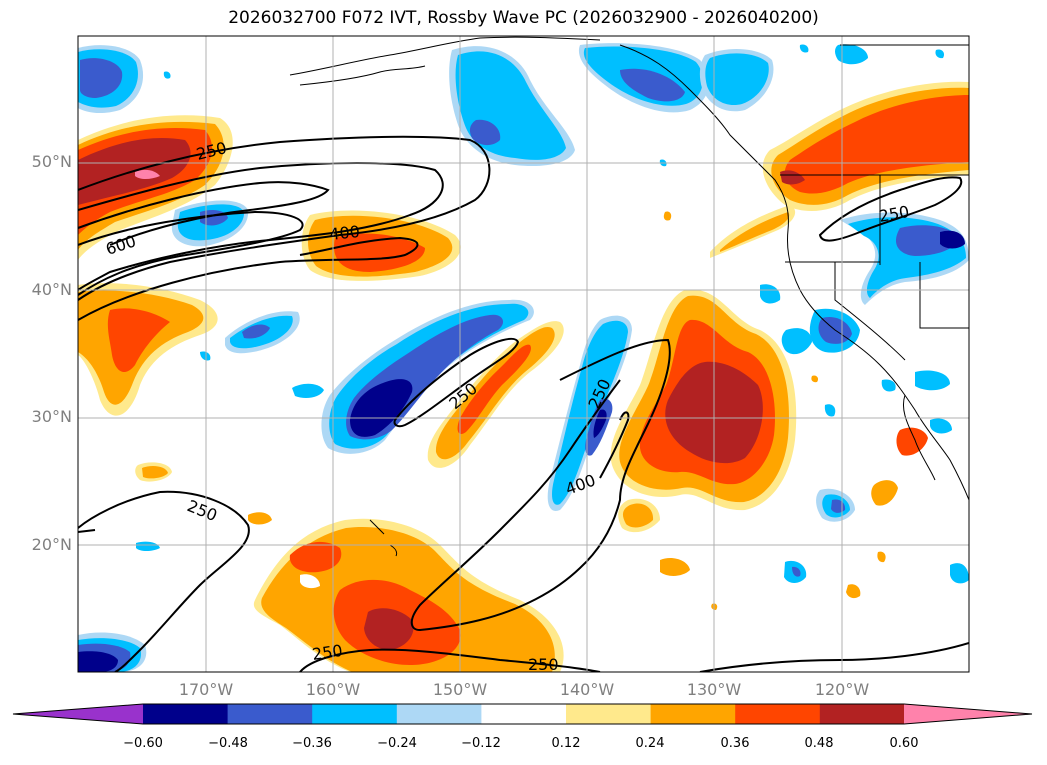 Image resolution: width=1047 pixels, height=765 pixels. Describe the element at coordinates (566, 743) in the screenshot. I see `colorbar-tick: 0.12` at that location.